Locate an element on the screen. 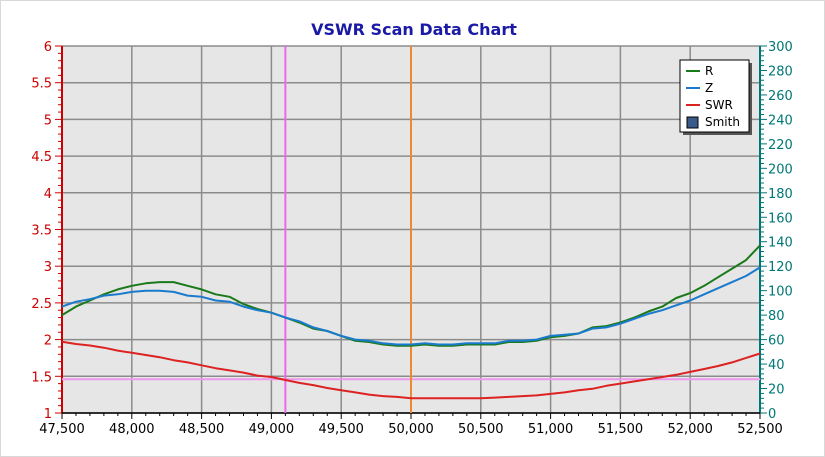 The image size is (825, 457). left-axis-tick-label: 4.5 is located at coordinates (41, 157).